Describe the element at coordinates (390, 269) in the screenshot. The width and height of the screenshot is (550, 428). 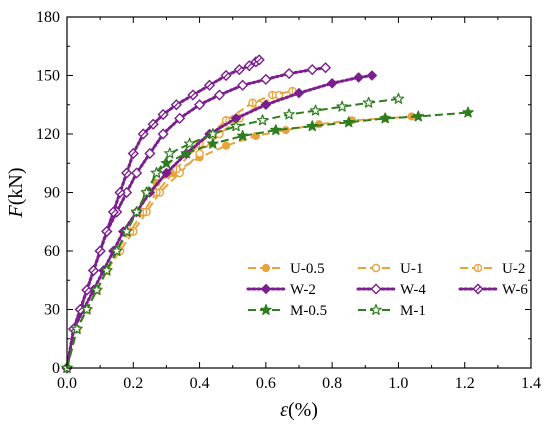
I see `legend-entry-u-1: U-1` at that location.